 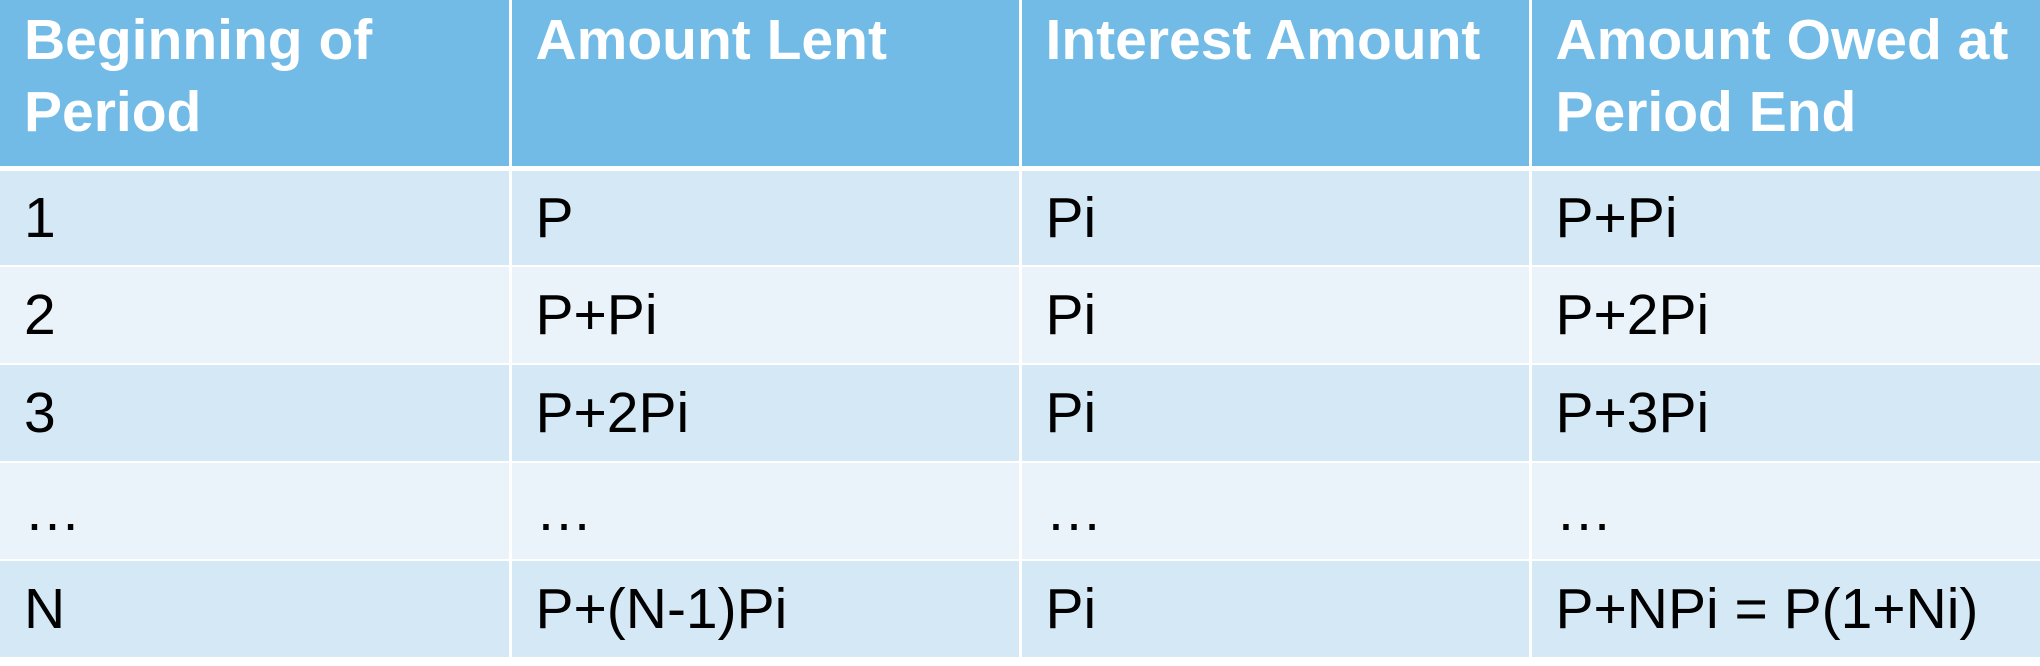 What do you see at coordinates (766, 315) in the screenshot?
I see `cell-amount-lent: P+Pi` at bounding box center [766, 315].